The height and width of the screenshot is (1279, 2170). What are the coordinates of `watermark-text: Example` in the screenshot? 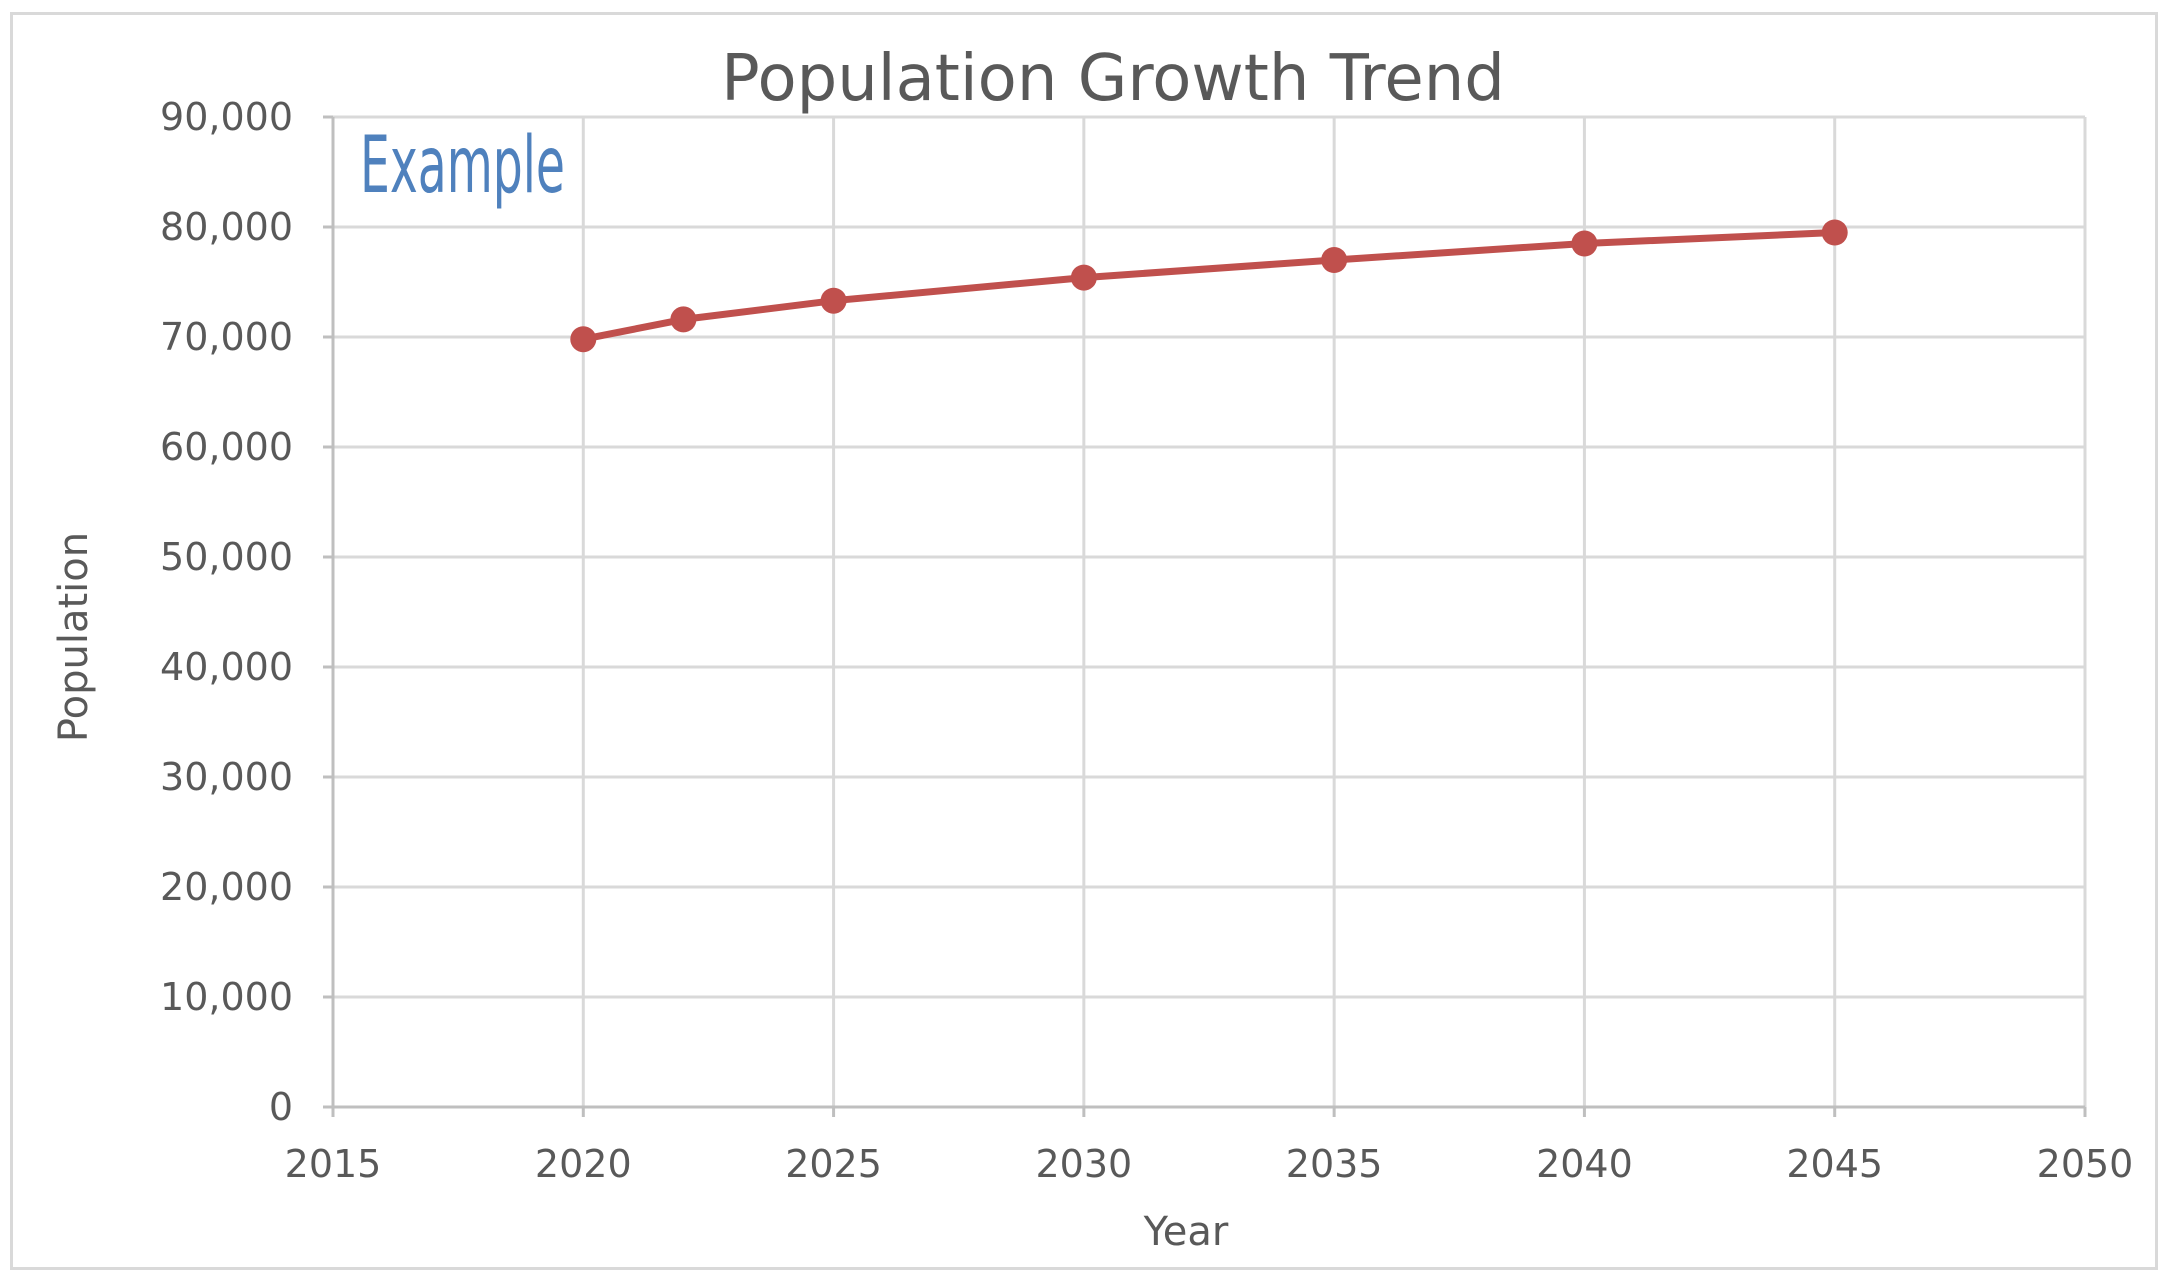 It's located at (462, 166).